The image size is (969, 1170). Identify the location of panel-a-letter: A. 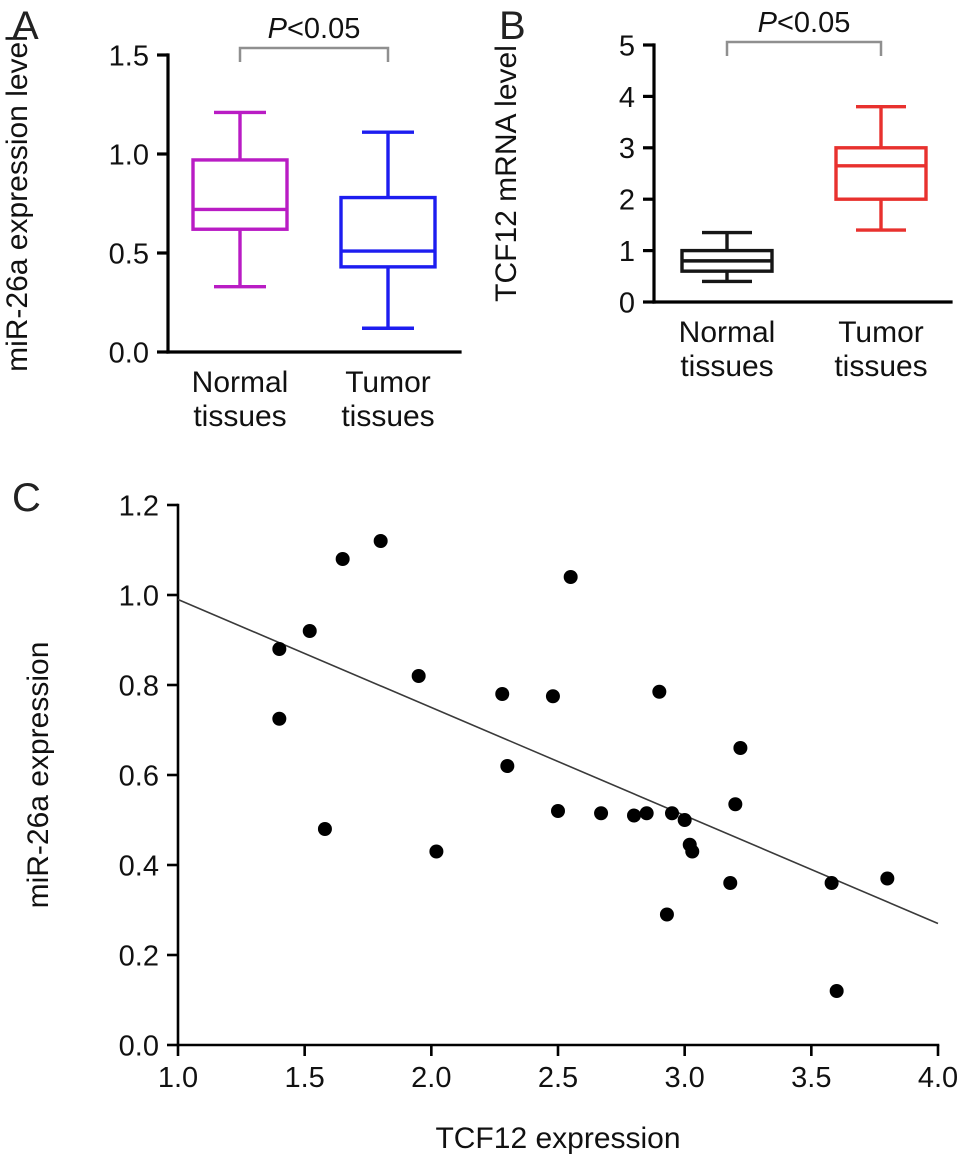
(25, 26).